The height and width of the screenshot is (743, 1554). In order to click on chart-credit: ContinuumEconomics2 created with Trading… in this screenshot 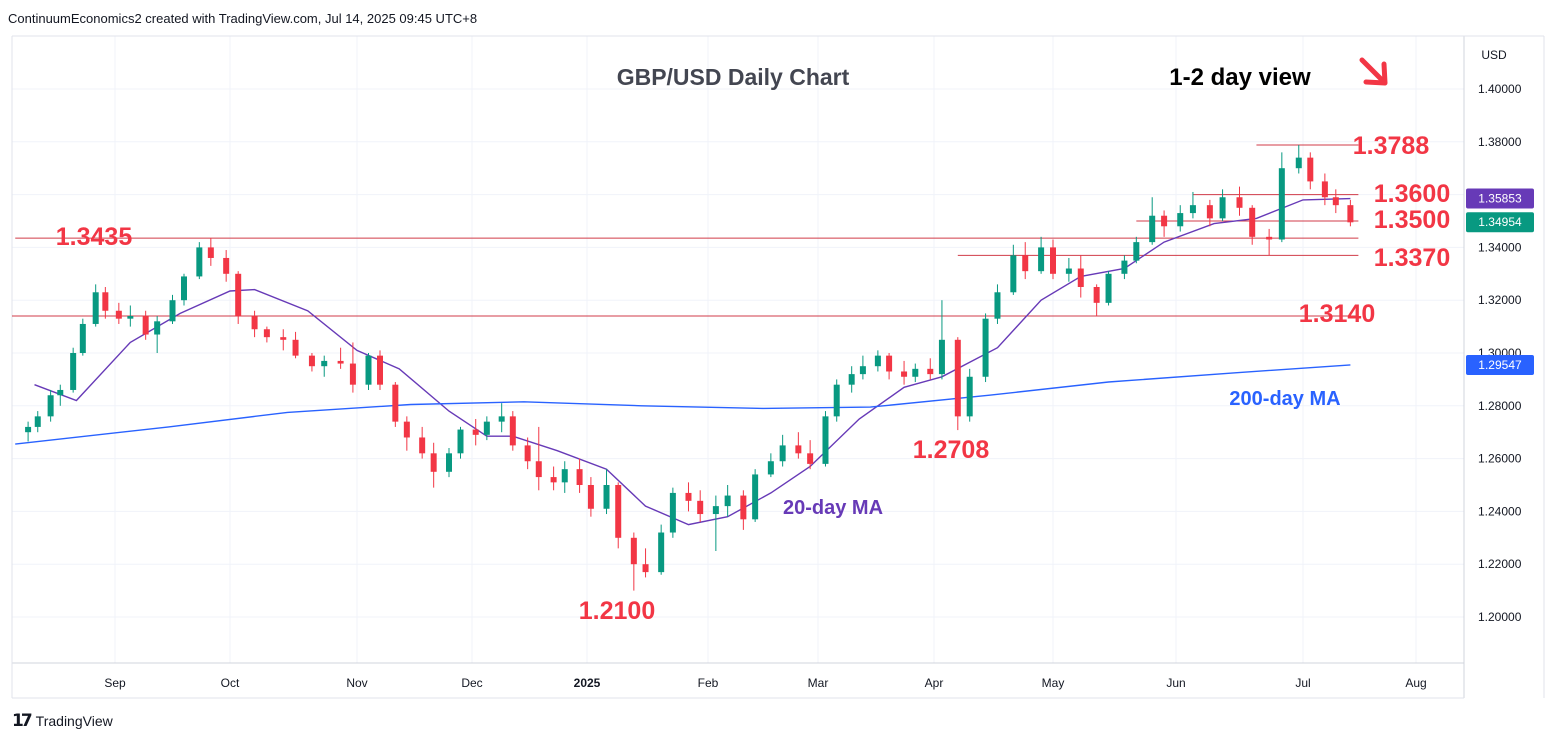, I will do `click(243, 18)`.